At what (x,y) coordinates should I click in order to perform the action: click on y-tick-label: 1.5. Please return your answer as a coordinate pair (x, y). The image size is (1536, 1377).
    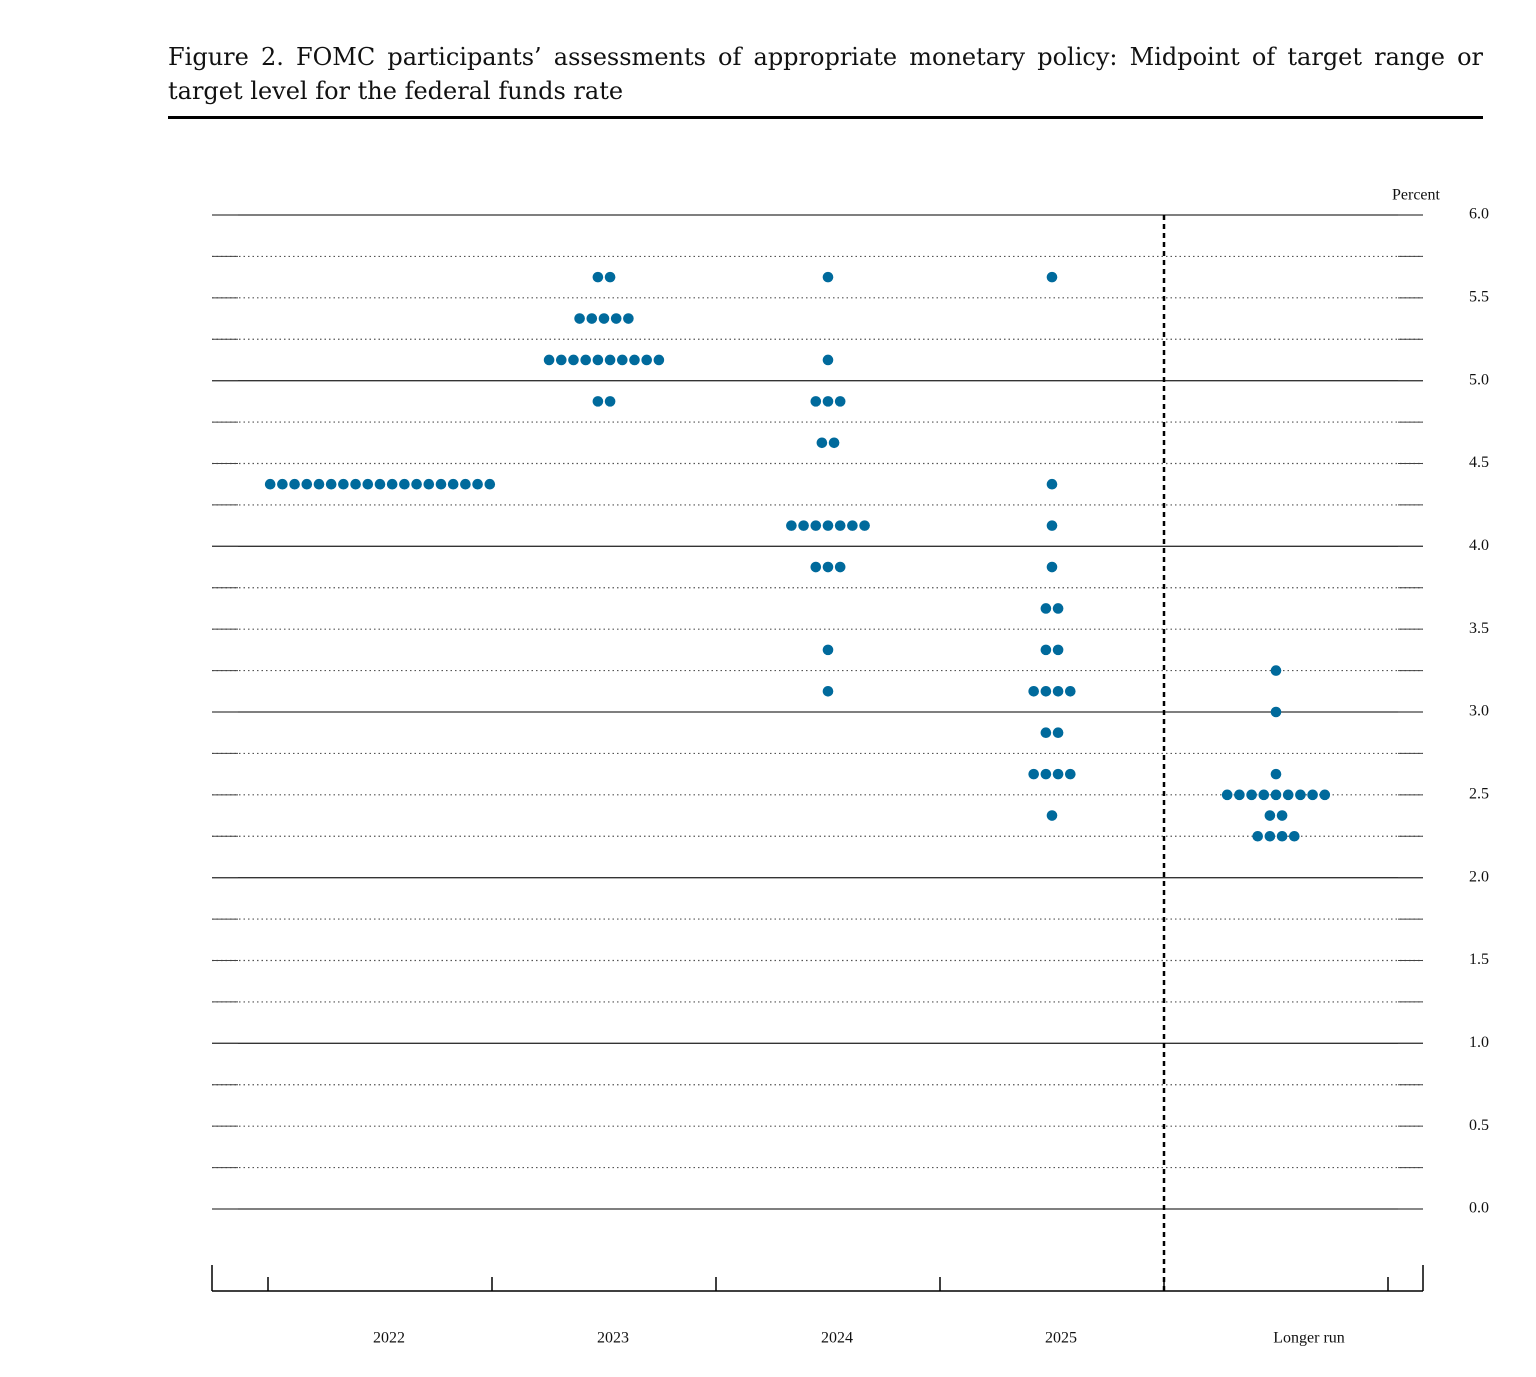
    Looking at the image, I should click on (1479, 959).